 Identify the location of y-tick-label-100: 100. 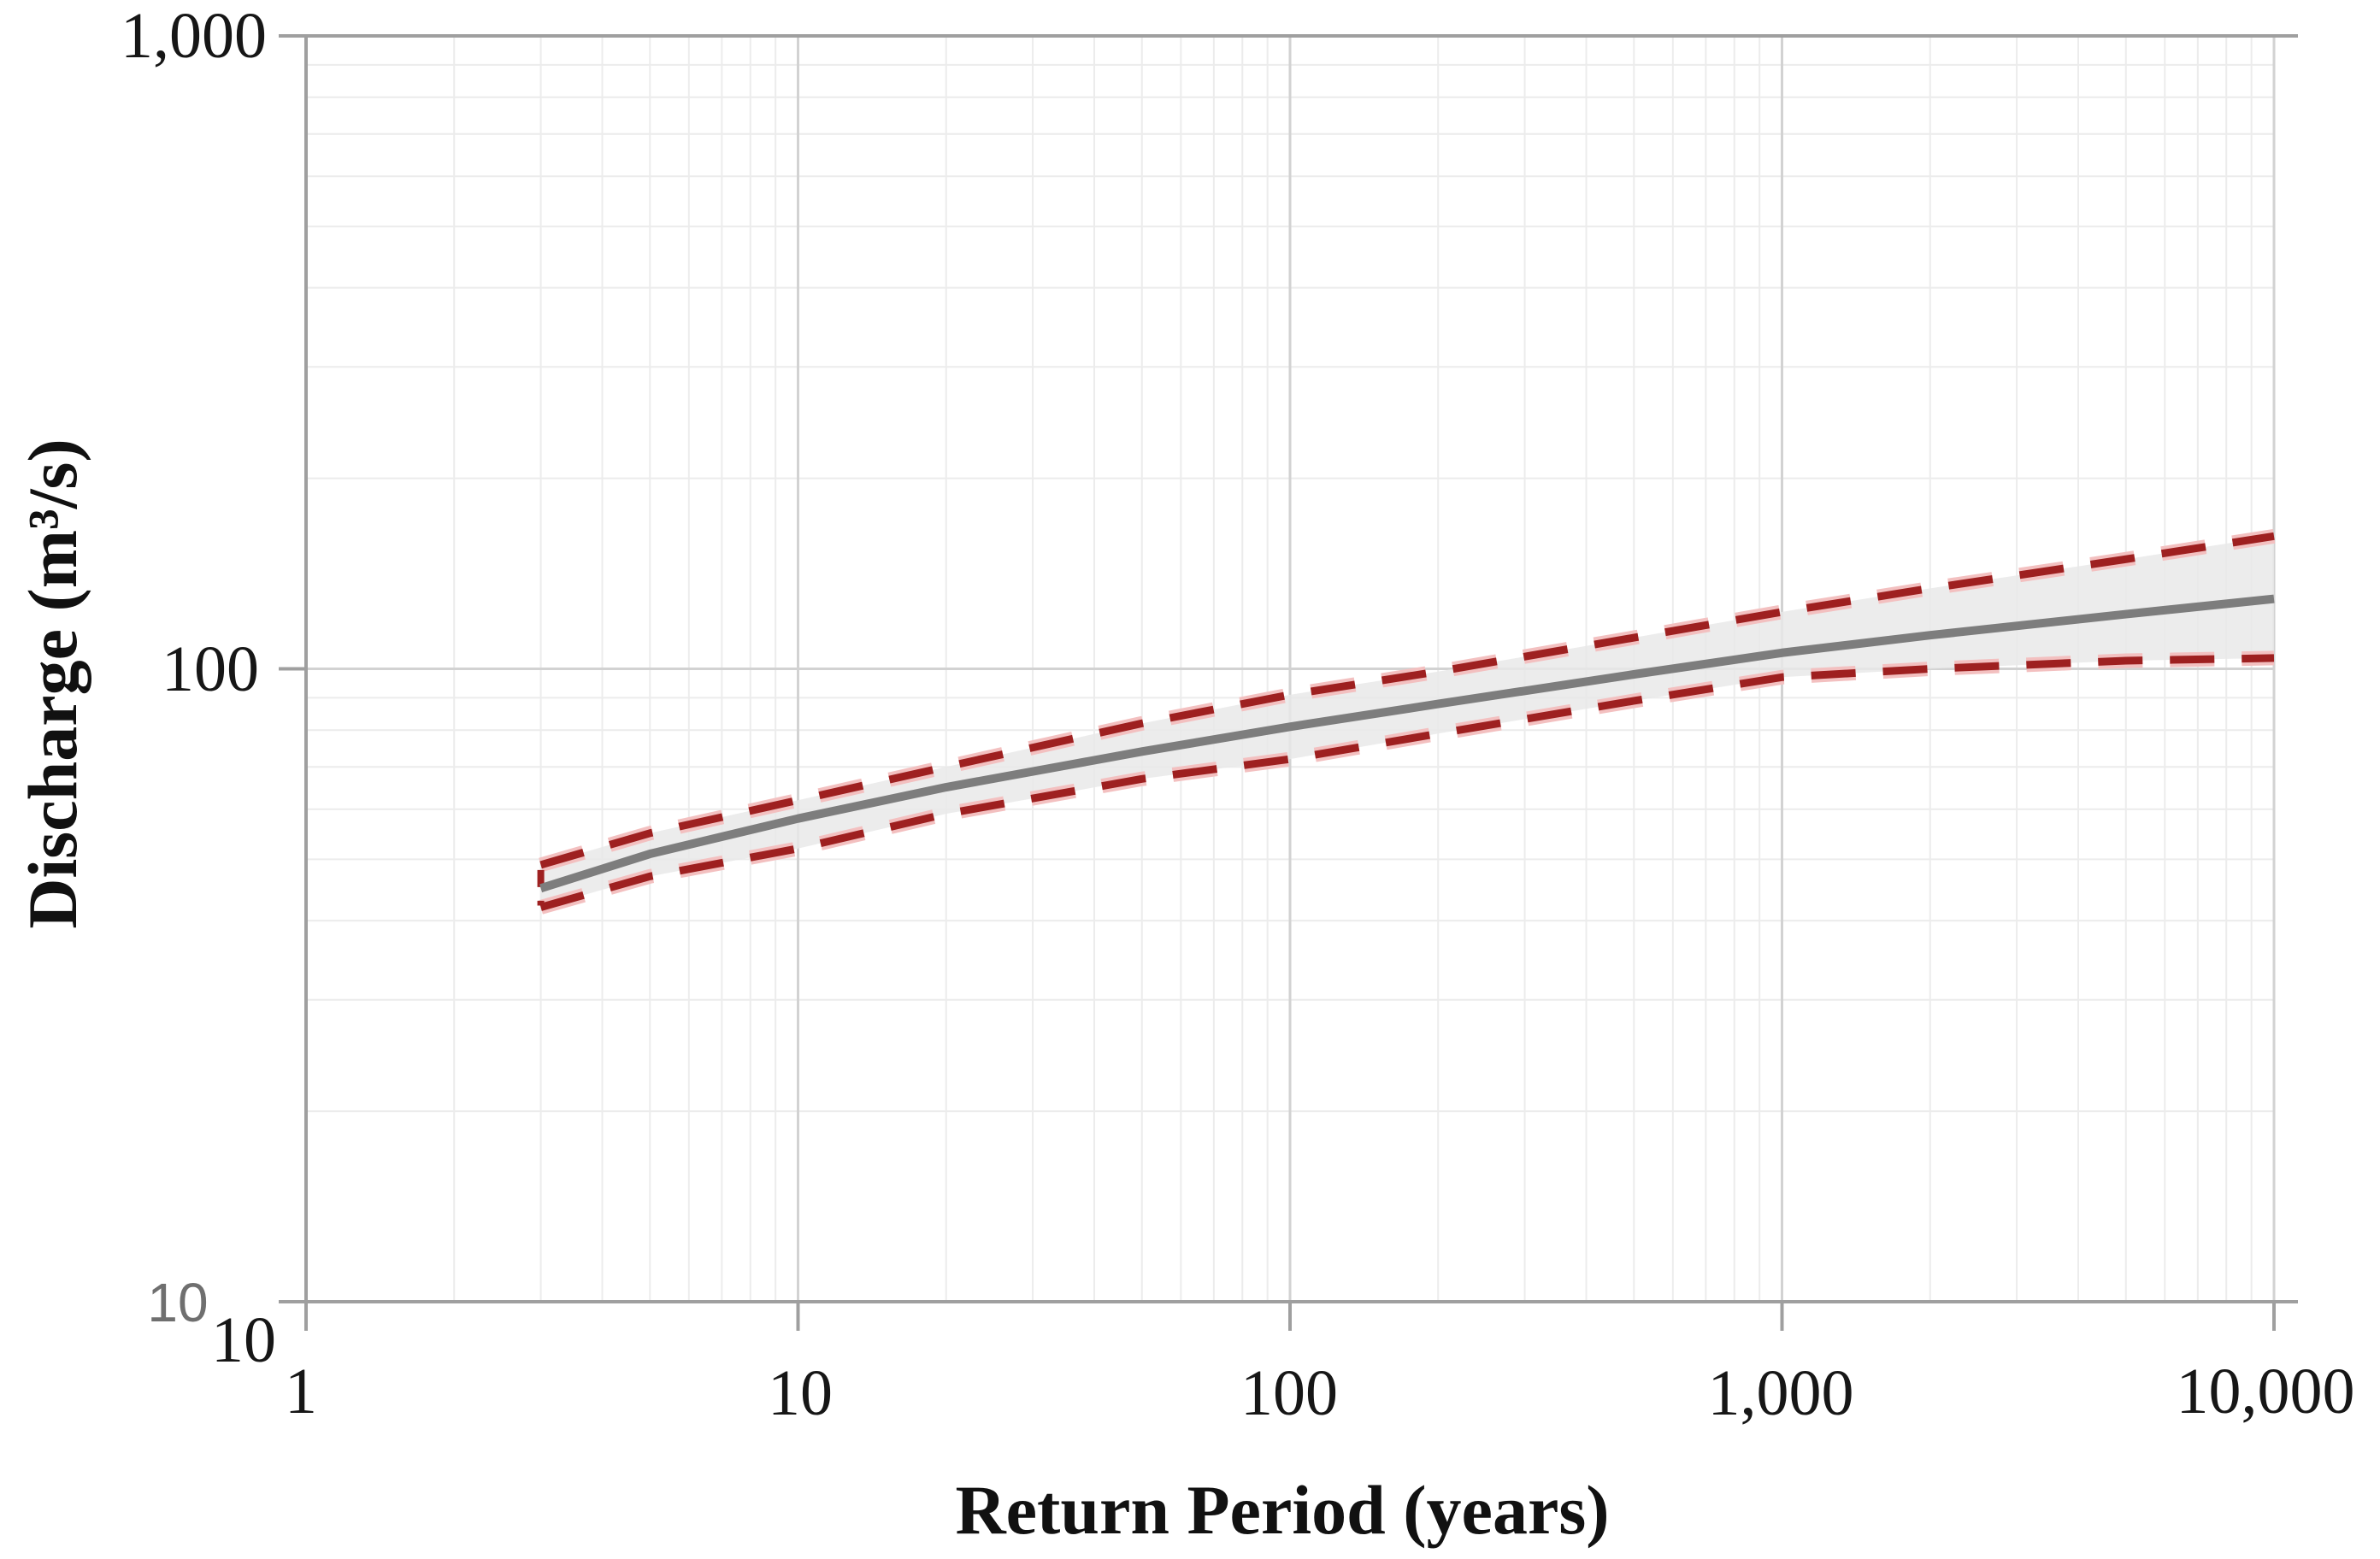
(211, 669).